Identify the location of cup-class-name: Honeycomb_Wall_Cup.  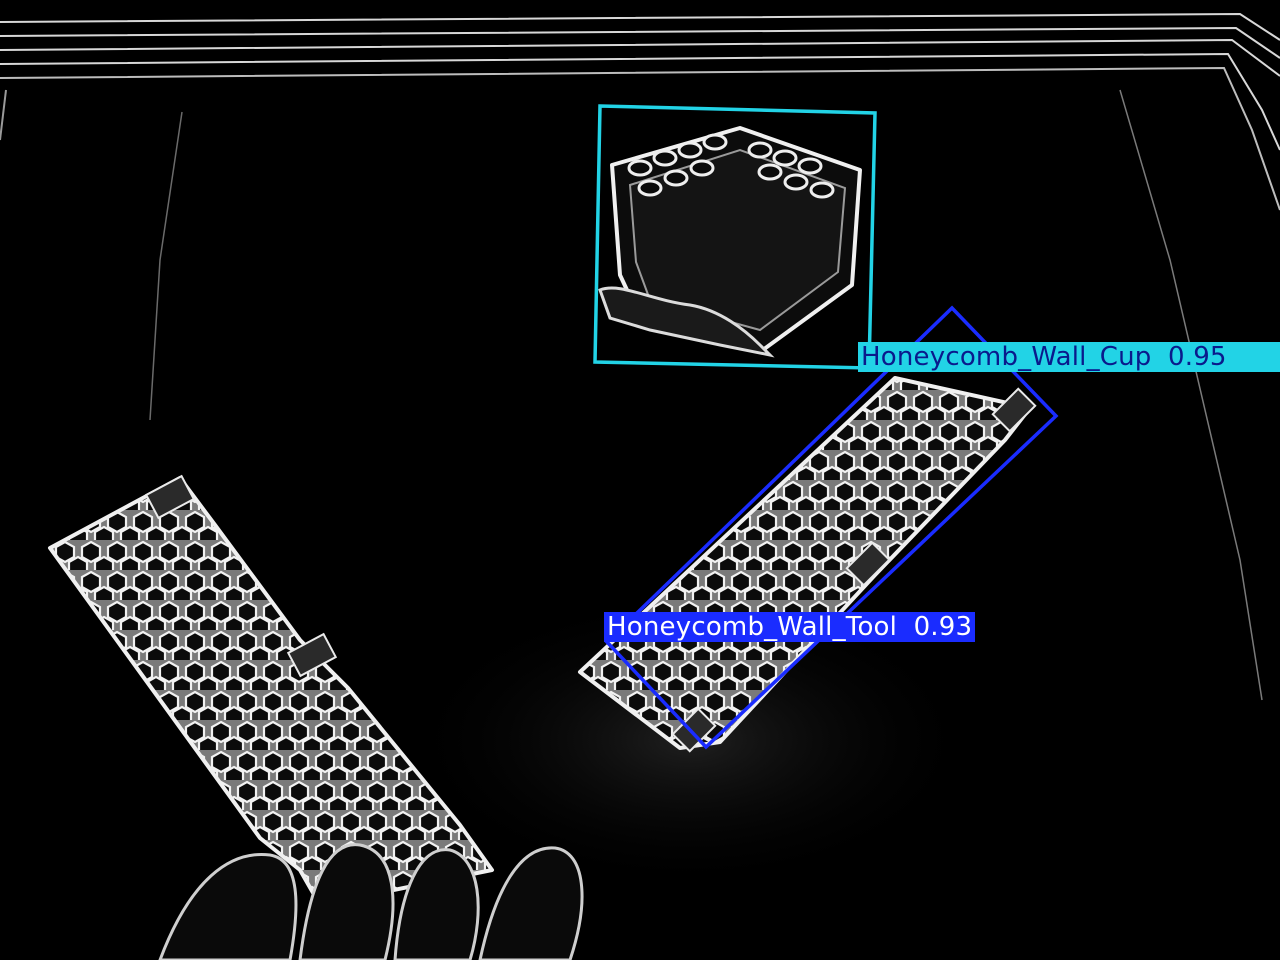
(1006, 357).